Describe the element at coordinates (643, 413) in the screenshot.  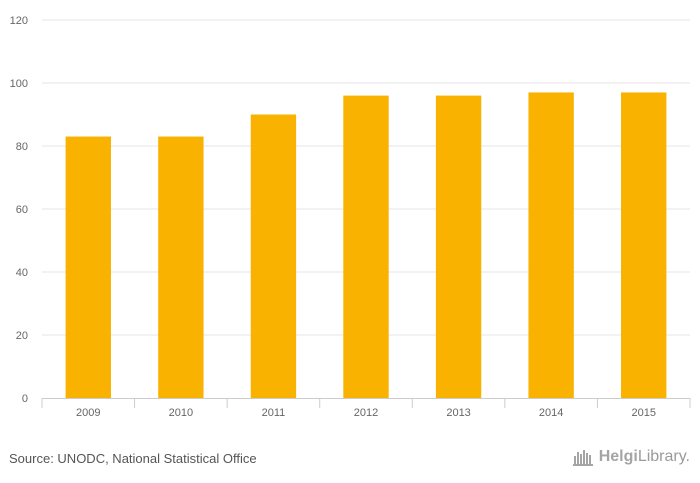
I see `x-tick-label: 2015` at that location.